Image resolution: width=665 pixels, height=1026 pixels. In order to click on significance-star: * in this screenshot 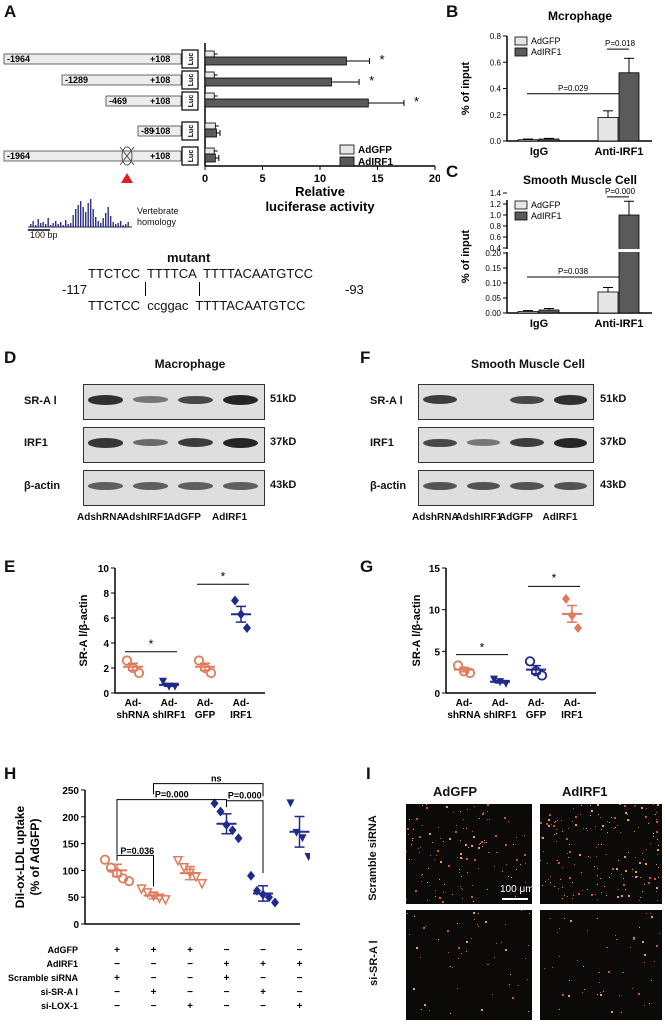, I will do `click(151, 644)`.